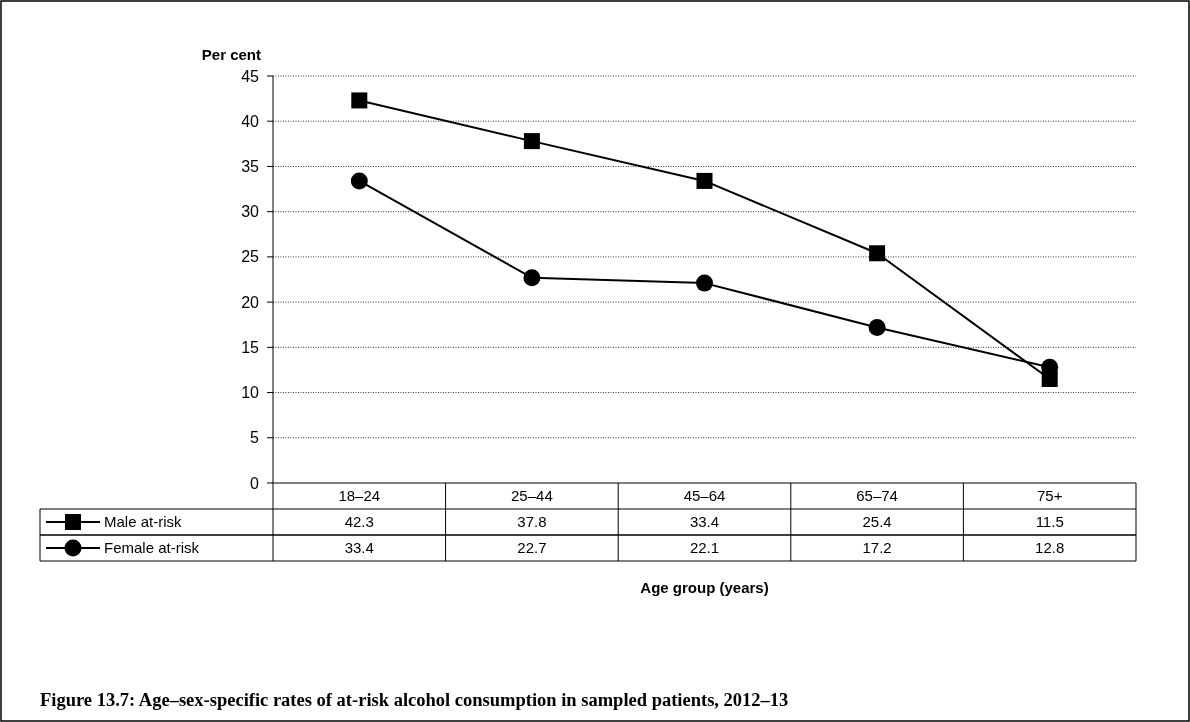  Describe the element at coordinates (359, 496) in the screenshot. I see `x-tick-label: 18–24` at that location.